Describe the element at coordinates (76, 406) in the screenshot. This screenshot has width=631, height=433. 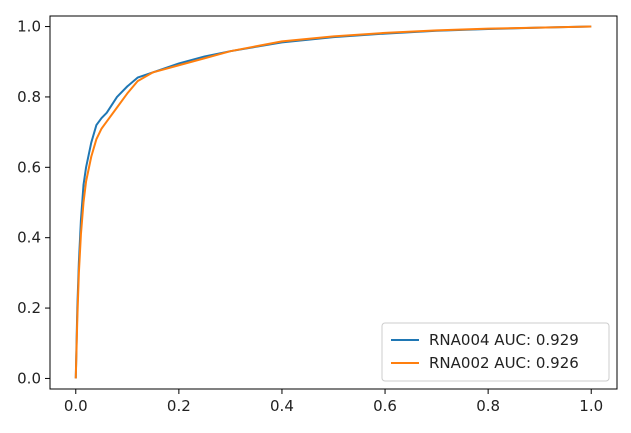
I see `x-tick-label: 0.0` at that location.